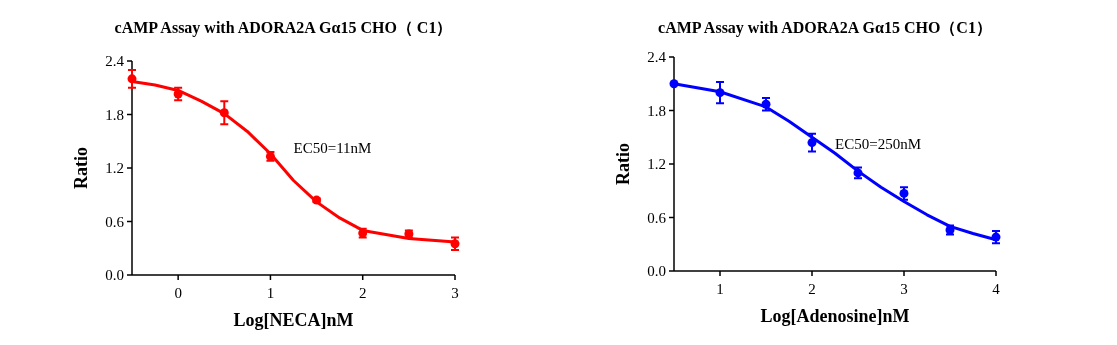  What do you see at coordinates (878, 144) in the screenshot?
I see `annotation: EC50=250nM` at bounding box center [878, 144].